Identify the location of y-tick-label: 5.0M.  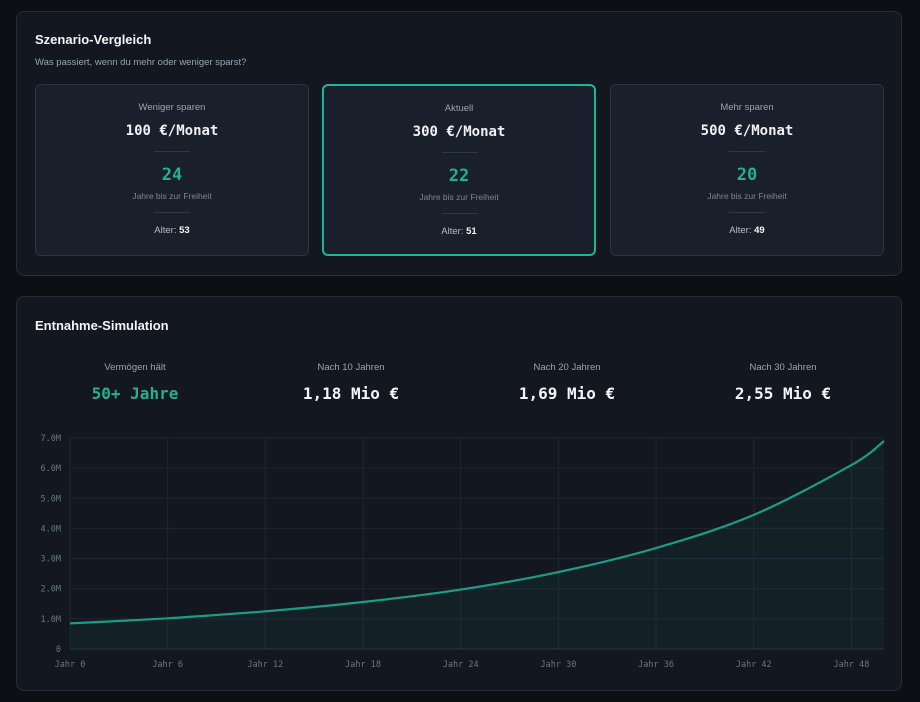
(51, 499).